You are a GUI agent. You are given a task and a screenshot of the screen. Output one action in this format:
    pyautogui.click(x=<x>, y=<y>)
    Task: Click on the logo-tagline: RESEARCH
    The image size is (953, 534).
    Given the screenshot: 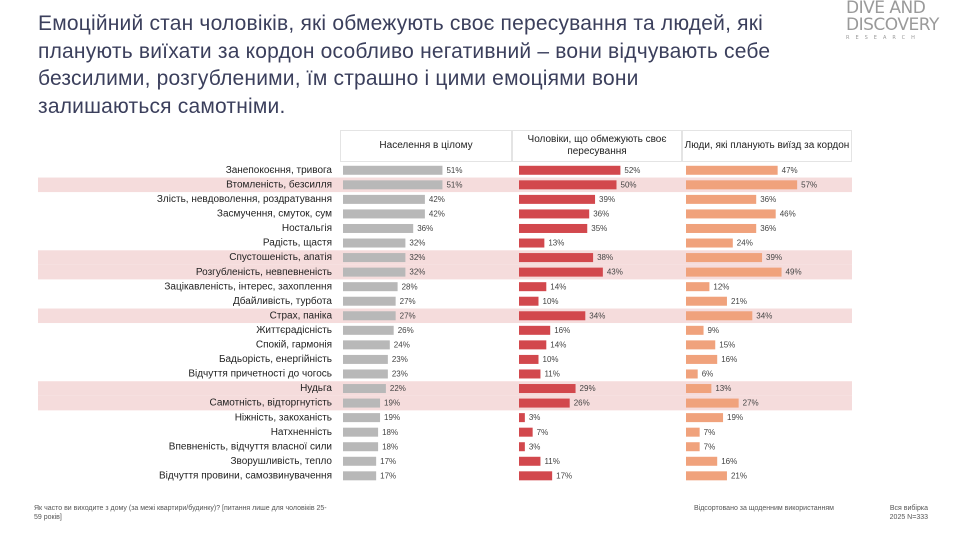 What is the action you would take?
    pyautogui.click(x=883, y=38)
    